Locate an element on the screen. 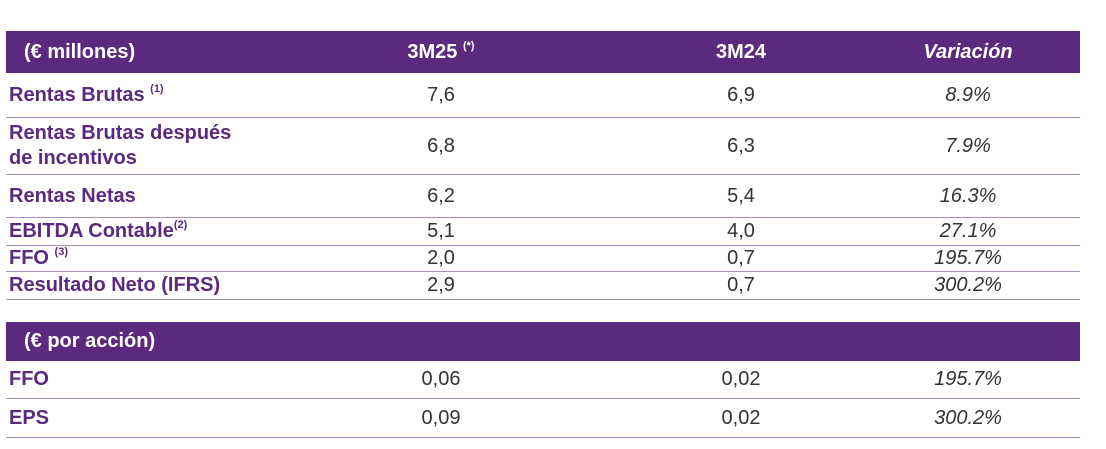  table-row: Resultado Neto (IFRS) 2,9 0,7 300.2% is located at coordinates (543, 286).